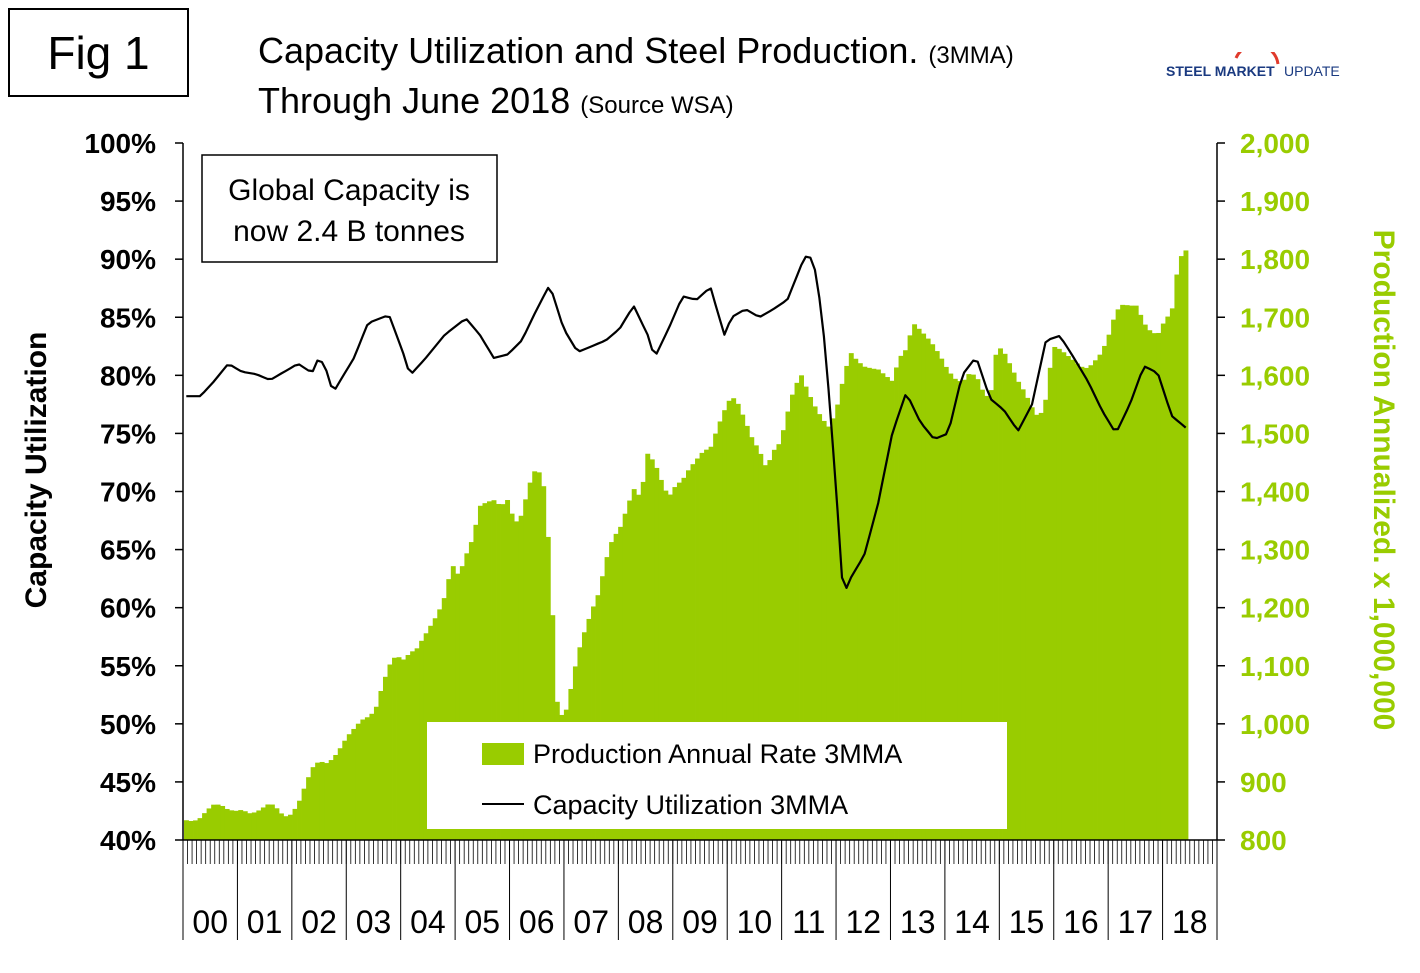 This screenshot has width=1420, height=973. What do you see at coordinates (428, 922) in the screenshot?
I see `year-label: 04` at bounding box center [428, 922].